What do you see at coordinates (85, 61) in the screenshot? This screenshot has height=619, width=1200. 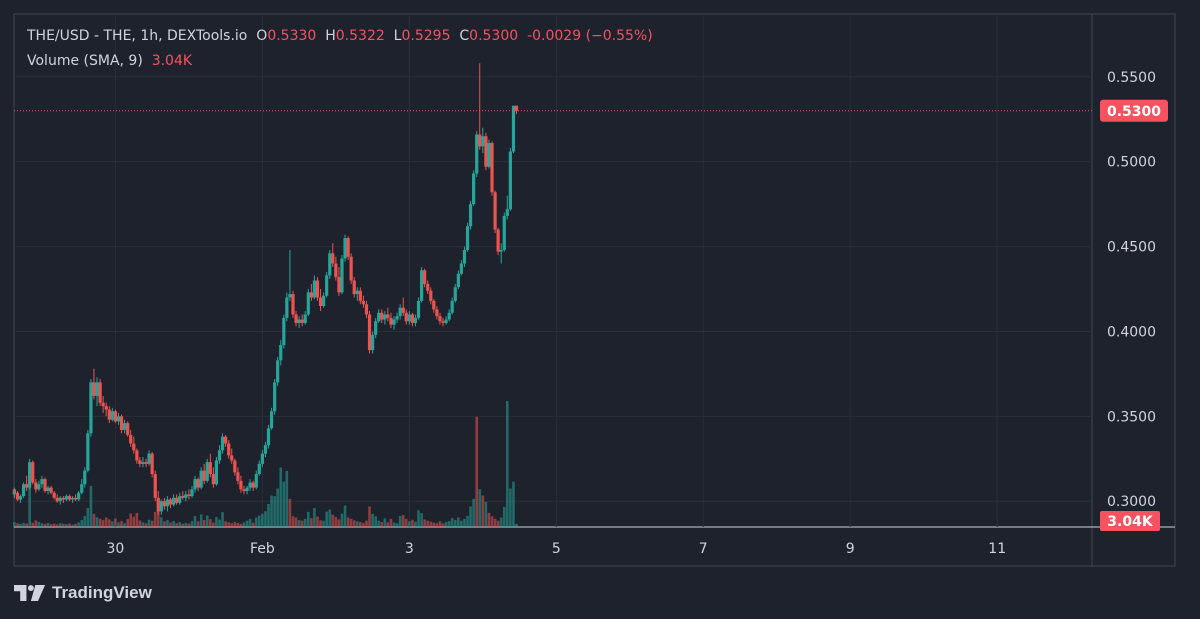 I see `legend-volume-label: Volume (SMA, 9)` at bounding box center [85, 61].